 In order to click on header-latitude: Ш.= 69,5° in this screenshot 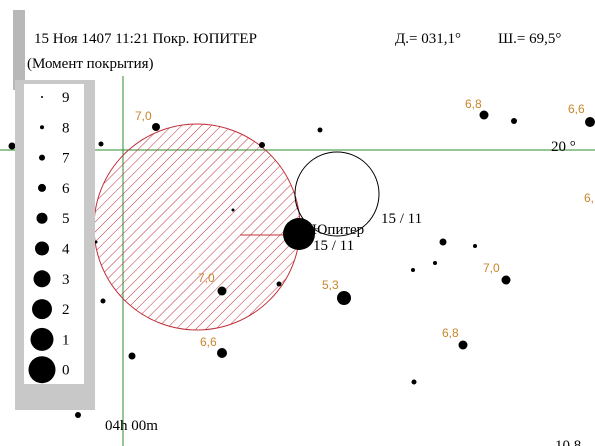, I will do `click(529, 39)`.